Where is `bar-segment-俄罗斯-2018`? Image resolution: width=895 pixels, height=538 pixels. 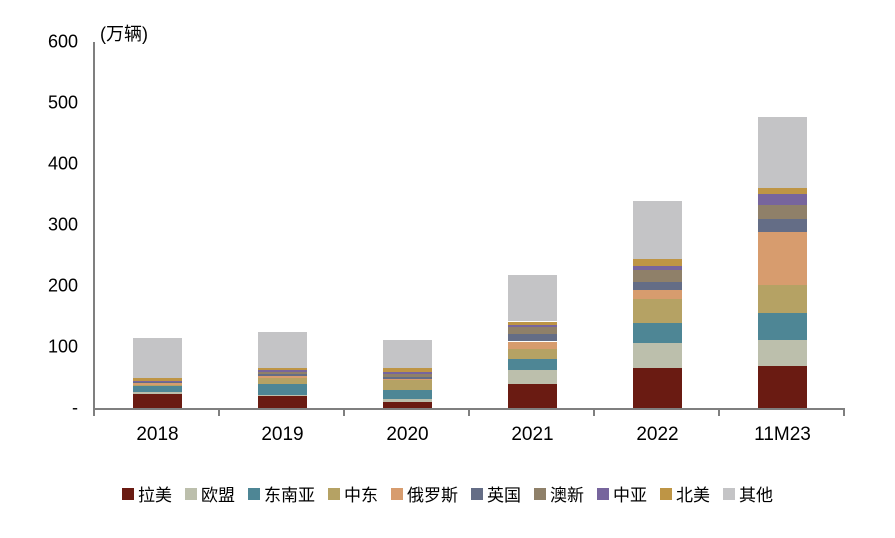 bar-segment-俄罗斯-2018 is located at coordinates (157, 383).